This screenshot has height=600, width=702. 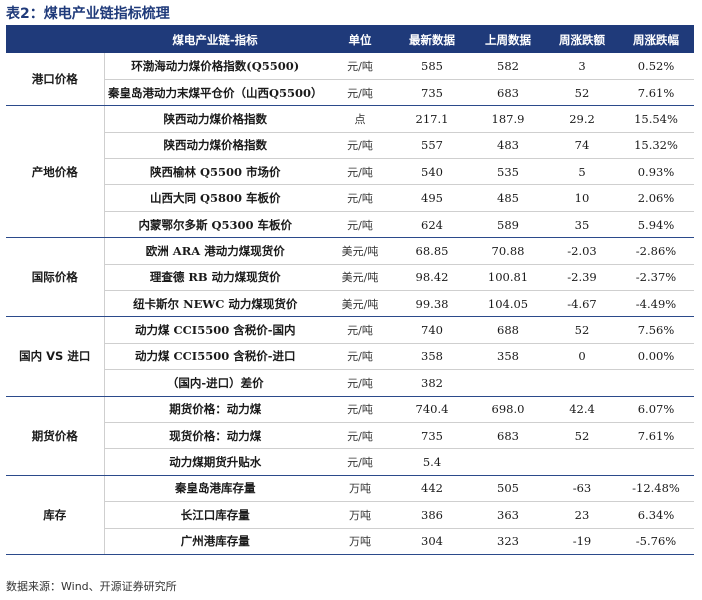 What do you see at coordinates (508, 330) in the screenshot?
I see `prev-value-cell: 688` at bounding box center [508, 330].